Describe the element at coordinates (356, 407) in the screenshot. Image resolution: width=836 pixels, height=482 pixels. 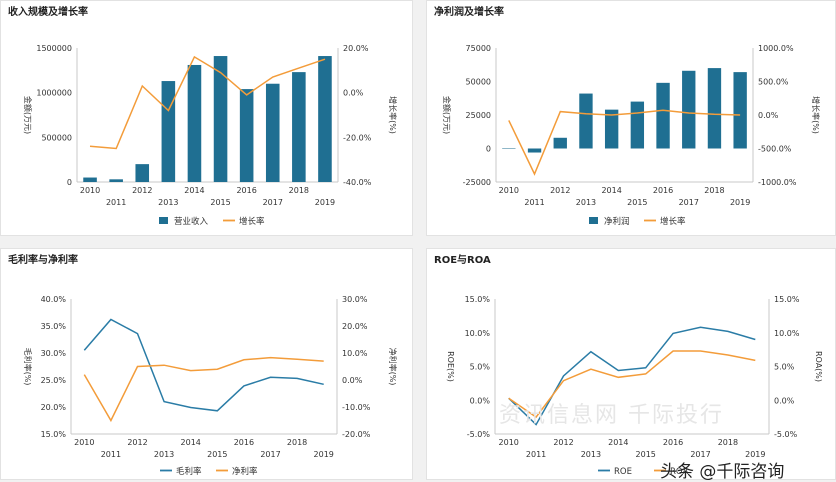
I see `y-right-tick-label: -10.0%` at that location.